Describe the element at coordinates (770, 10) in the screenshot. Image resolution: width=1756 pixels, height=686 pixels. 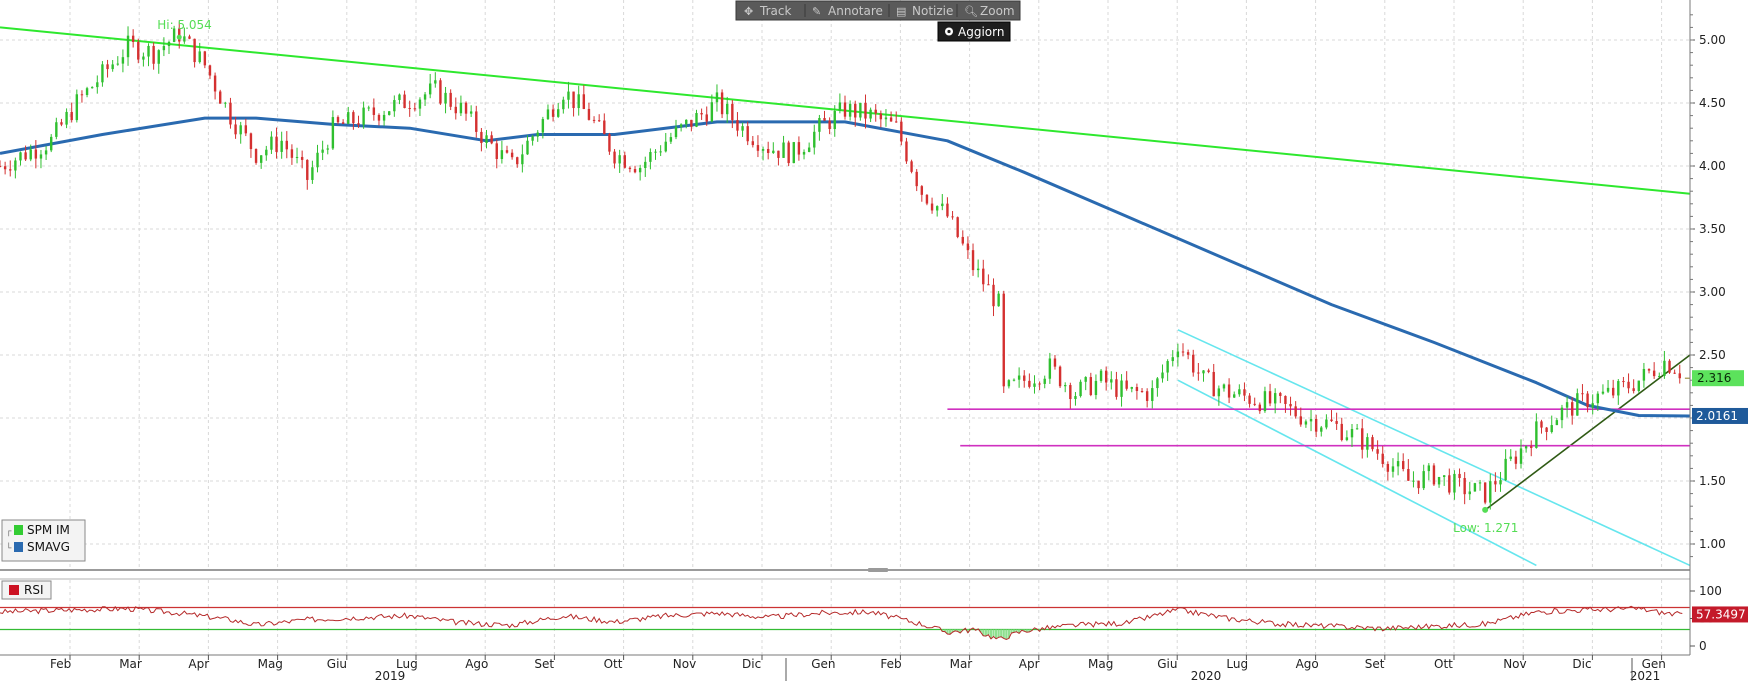
I see `toolbar-button-track: ✥ Track` at that location.